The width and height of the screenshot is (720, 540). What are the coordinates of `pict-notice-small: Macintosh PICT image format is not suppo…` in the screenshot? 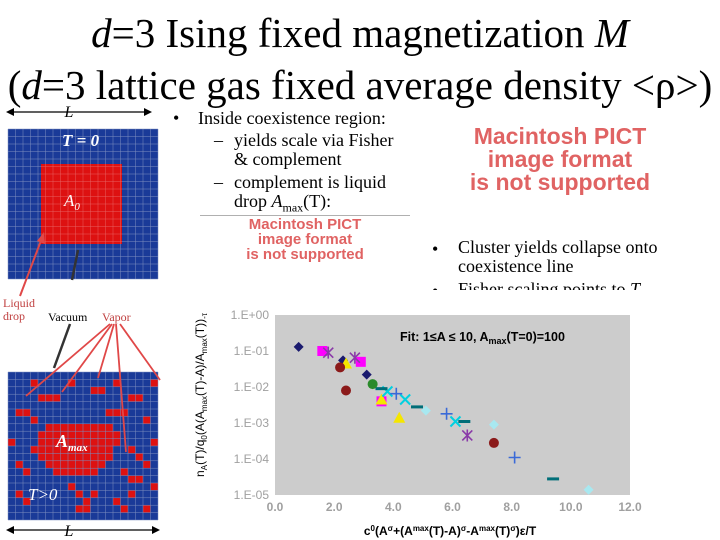 It's located at (305, 239).